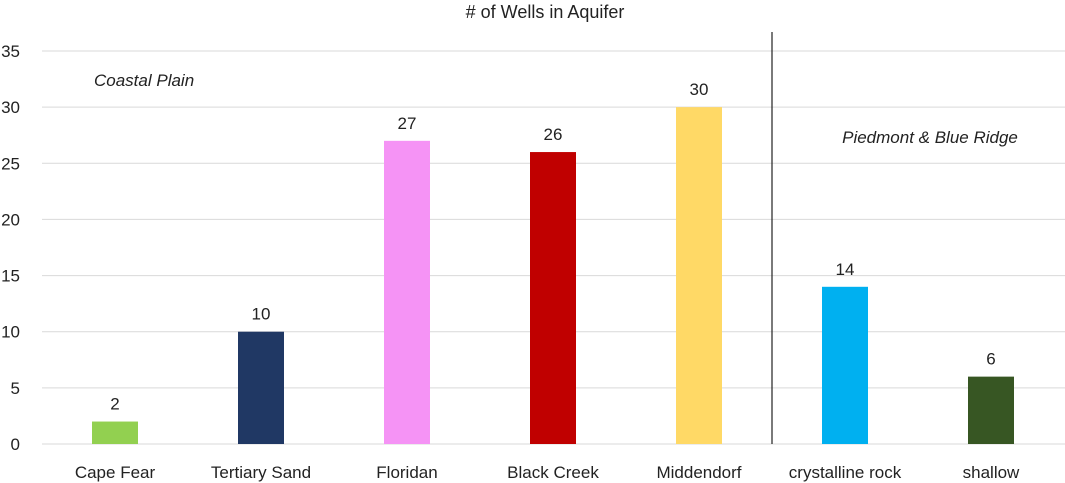  Describe the element at coordinates (10, 51) in the screenshot. I see `y-tick-label: 35` at that location.